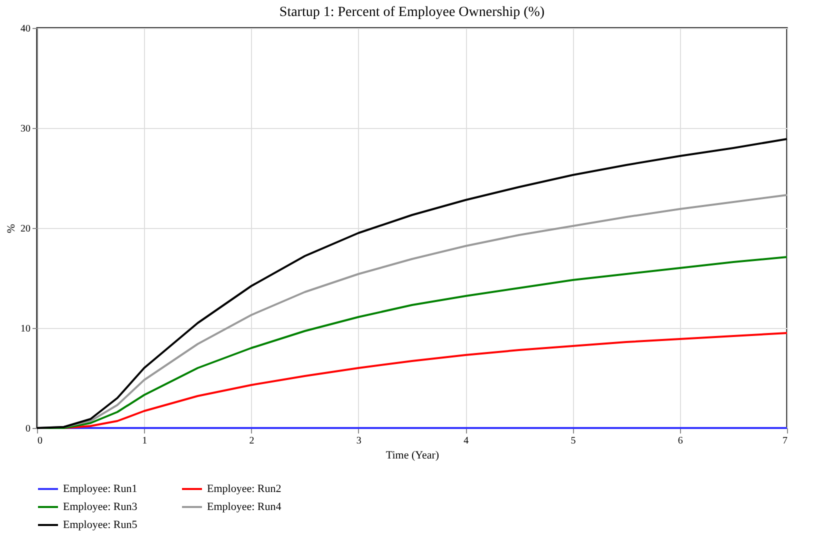 This screenshot has height=538, width=821. I want to click on legend-label: Employee: Run5, so click(100, 525).